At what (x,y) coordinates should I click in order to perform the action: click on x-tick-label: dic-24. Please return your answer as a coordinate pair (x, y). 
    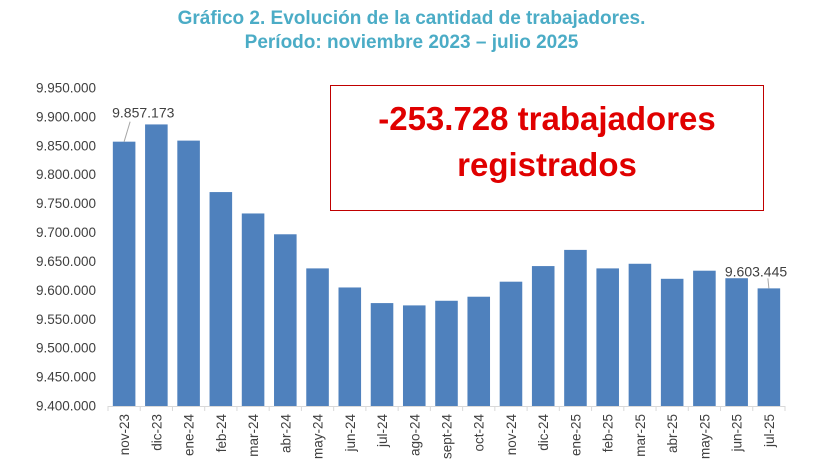
    Looking at the image, I should click on (543, 432).